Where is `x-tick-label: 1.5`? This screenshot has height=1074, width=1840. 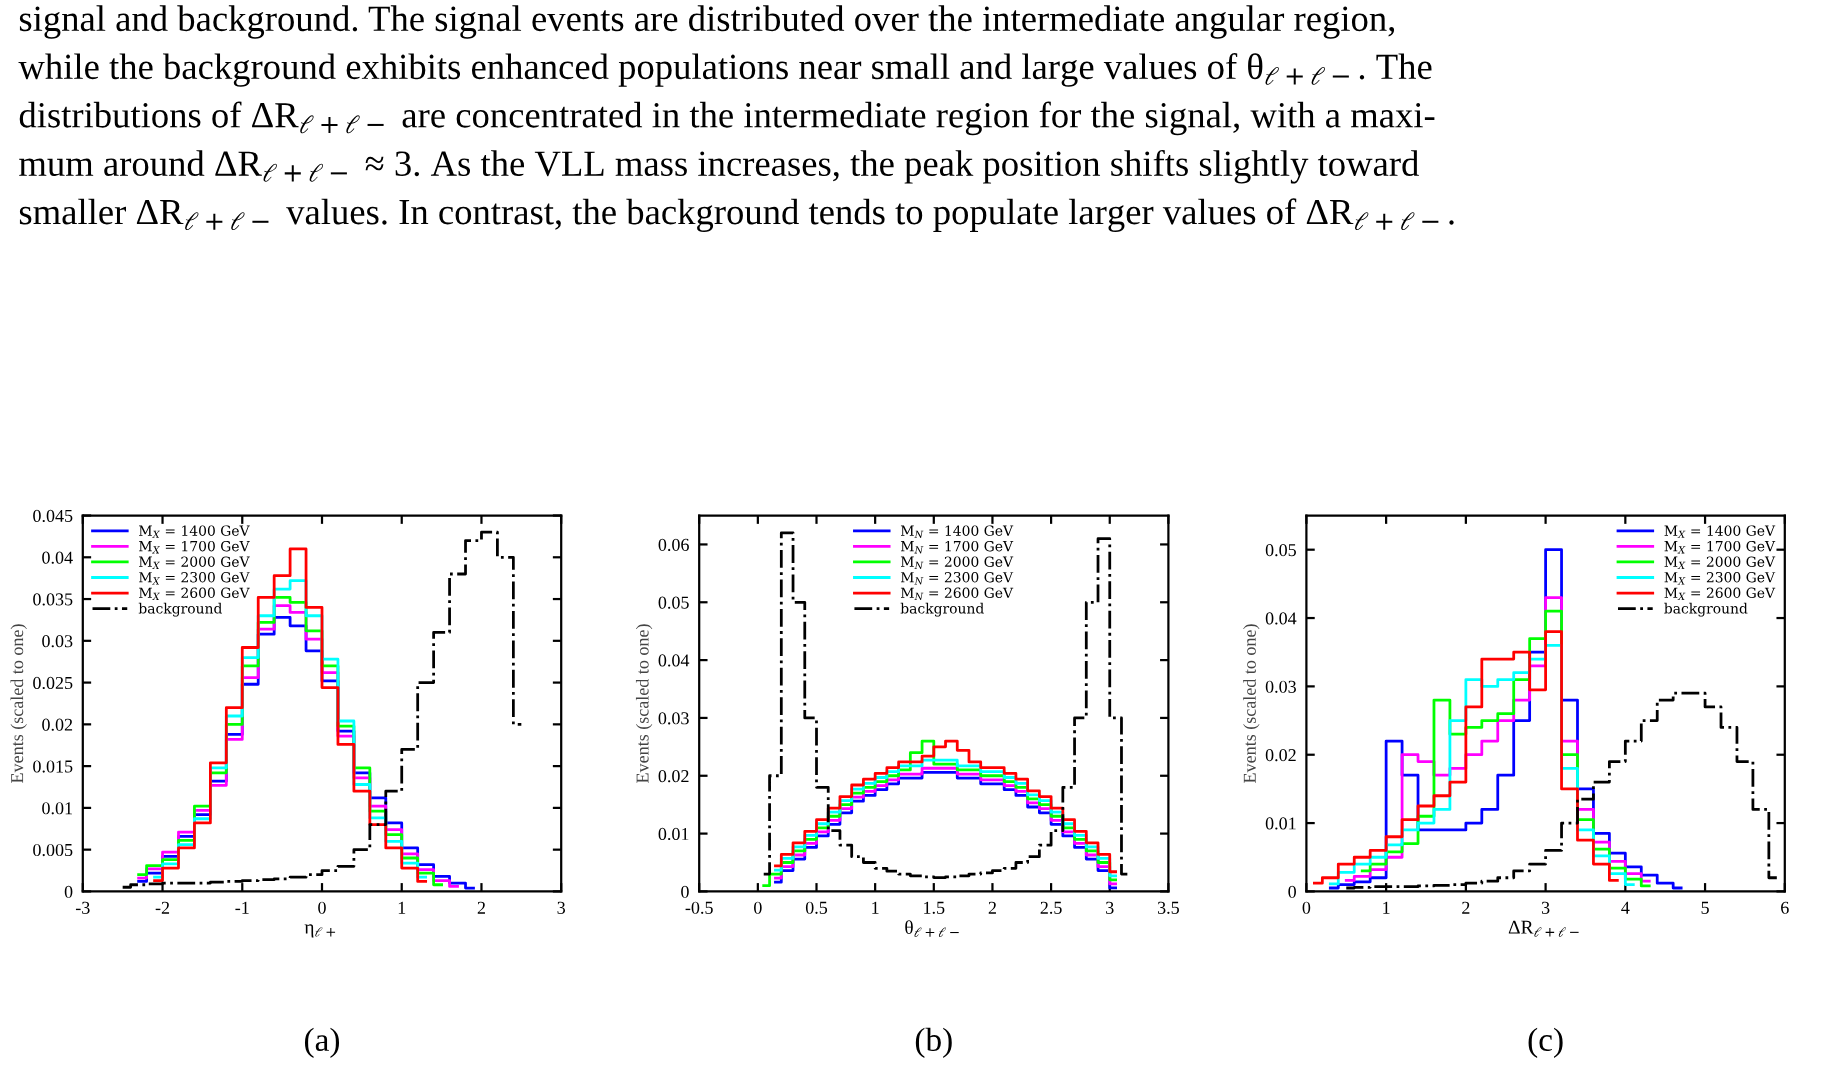 x-tick-label: 1.5 is located at coordinates (934, 907).